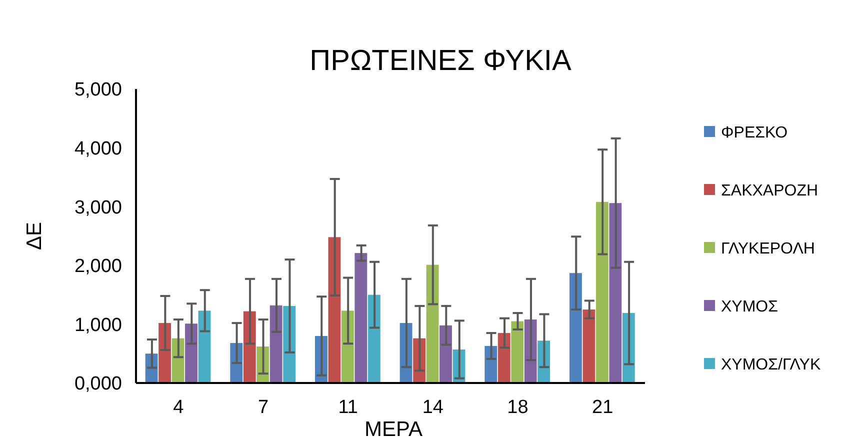  Describe the element at coordinates (771, 365) in the screenshot. I see `legend-label: ΧΥΜΟΣ/ΓΛΥΚ` at that location.